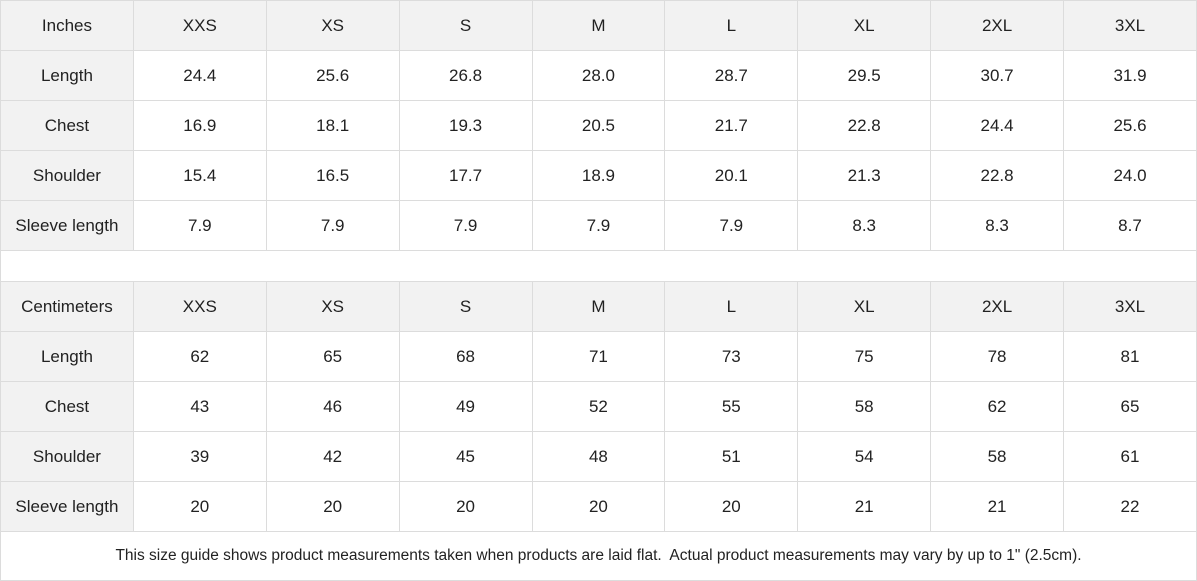  What do you see at coordinates (332, 125) in the screenshot?
I see `measurement-value: 18.1` at bounding box center [332, 125].